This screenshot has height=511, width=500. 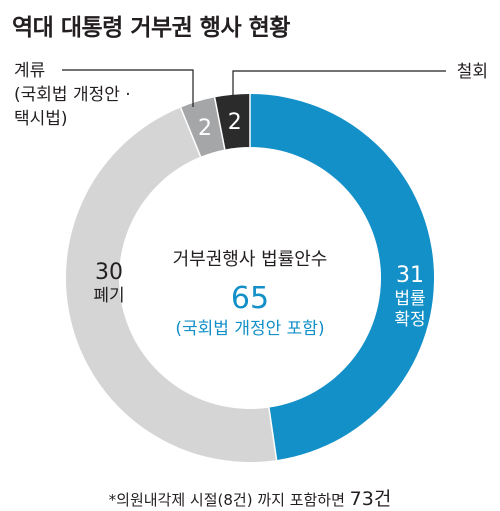 I want to click on slice-category-label: 택시법), so click(x=41, y=119).